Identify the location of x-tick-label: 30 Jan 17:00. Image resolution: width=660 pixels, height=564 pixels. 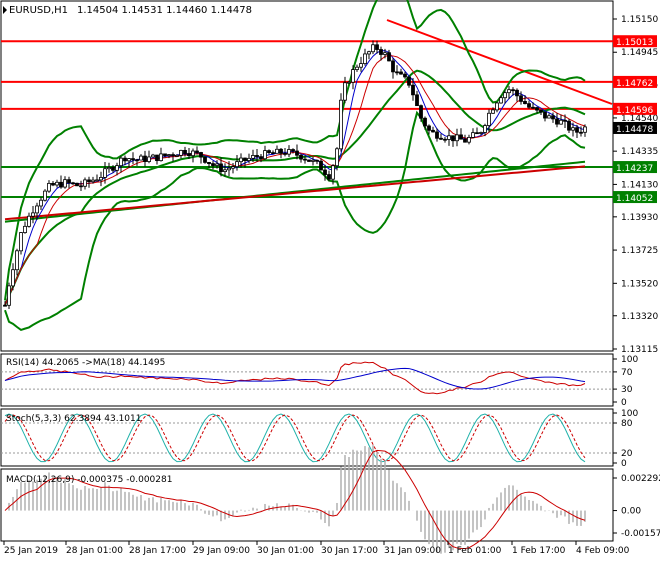
(349, 551).